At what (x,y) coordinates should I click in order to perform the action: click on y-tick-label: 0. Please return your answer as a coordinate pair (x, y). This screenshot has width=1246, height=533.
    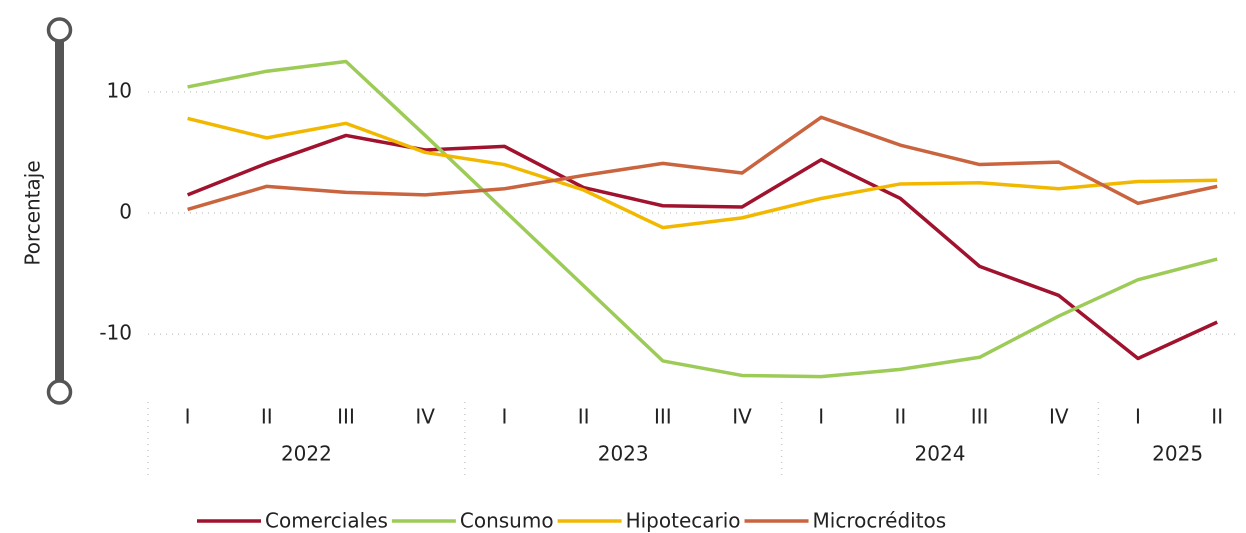
    Looking at the image, I should click on (125, 212).